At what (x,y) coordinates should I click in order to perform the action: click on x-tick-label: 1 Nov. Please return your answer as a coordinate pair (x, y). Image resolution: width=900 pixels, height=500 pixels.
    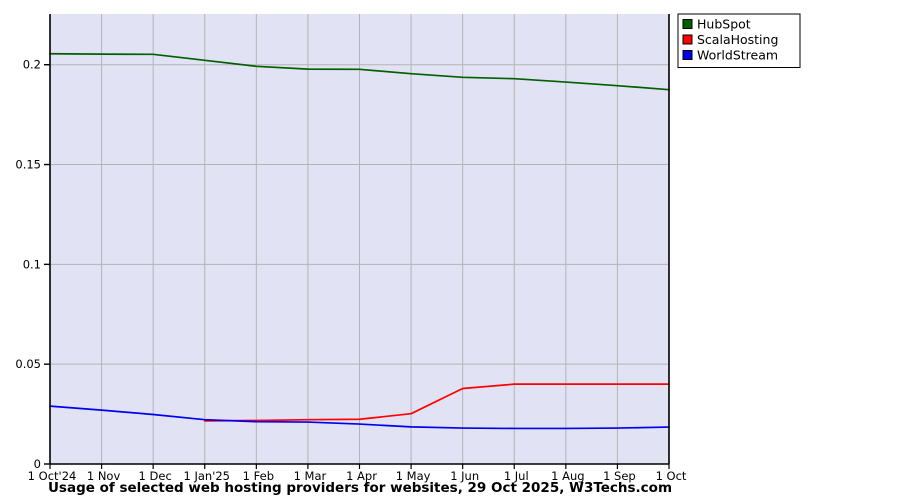
    Looking at the image, I should click on (104, 476).